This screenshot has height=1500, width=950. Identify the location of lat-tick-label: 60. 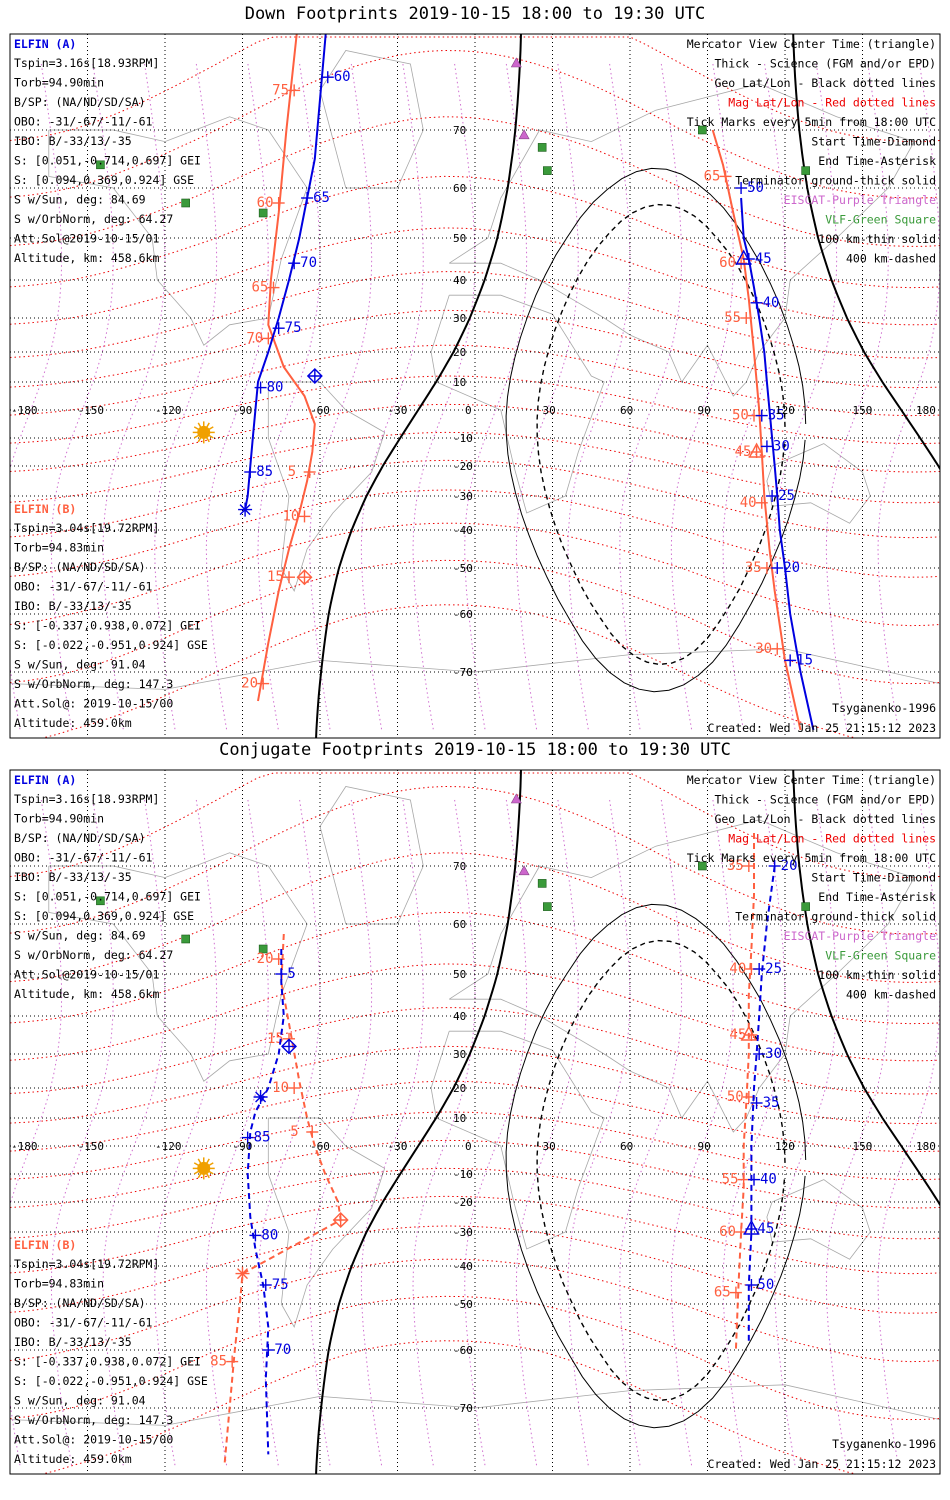
(459, 188).